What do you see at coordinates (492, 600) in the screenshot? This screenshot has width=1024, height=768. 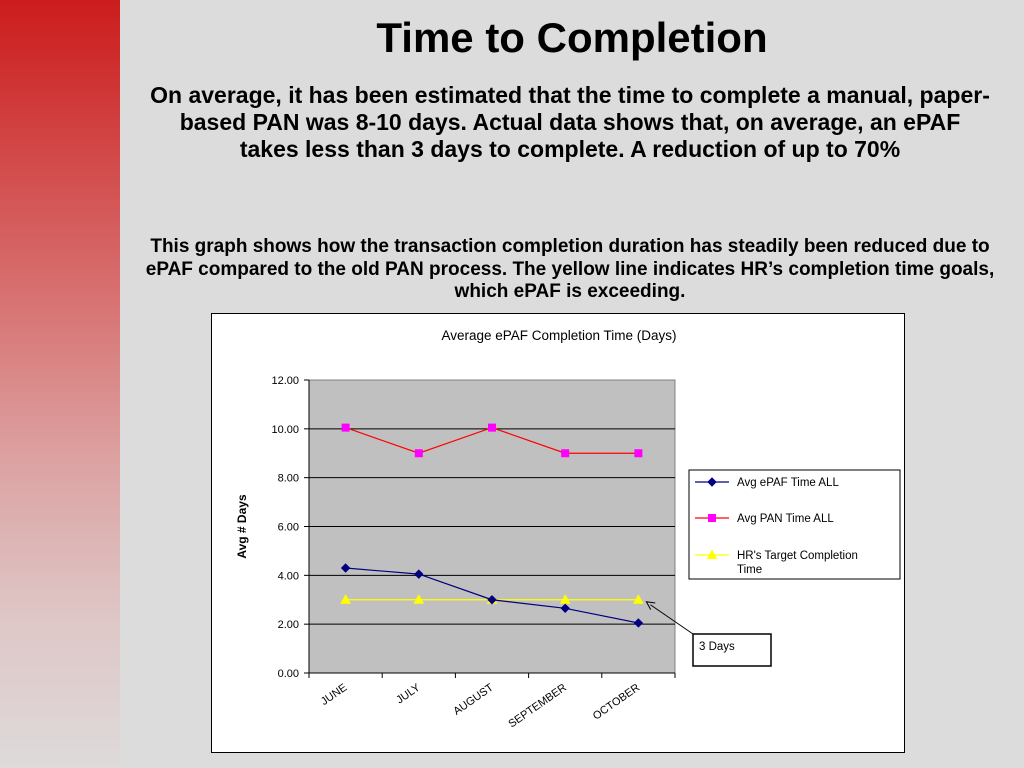 I see `data-point-avg-epaf-time-all-august` at bounding box center [492, 600].